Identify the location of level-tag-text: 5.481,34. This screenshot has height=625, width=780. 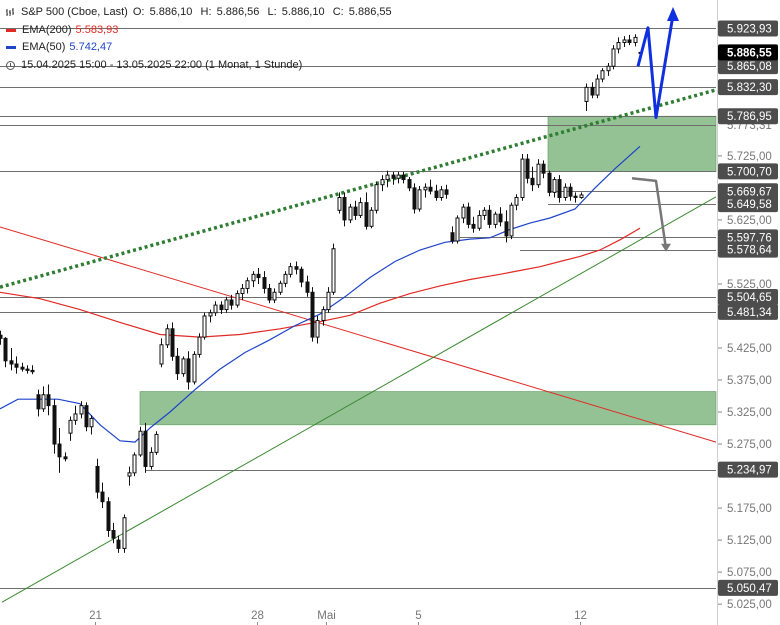
(749, 313).